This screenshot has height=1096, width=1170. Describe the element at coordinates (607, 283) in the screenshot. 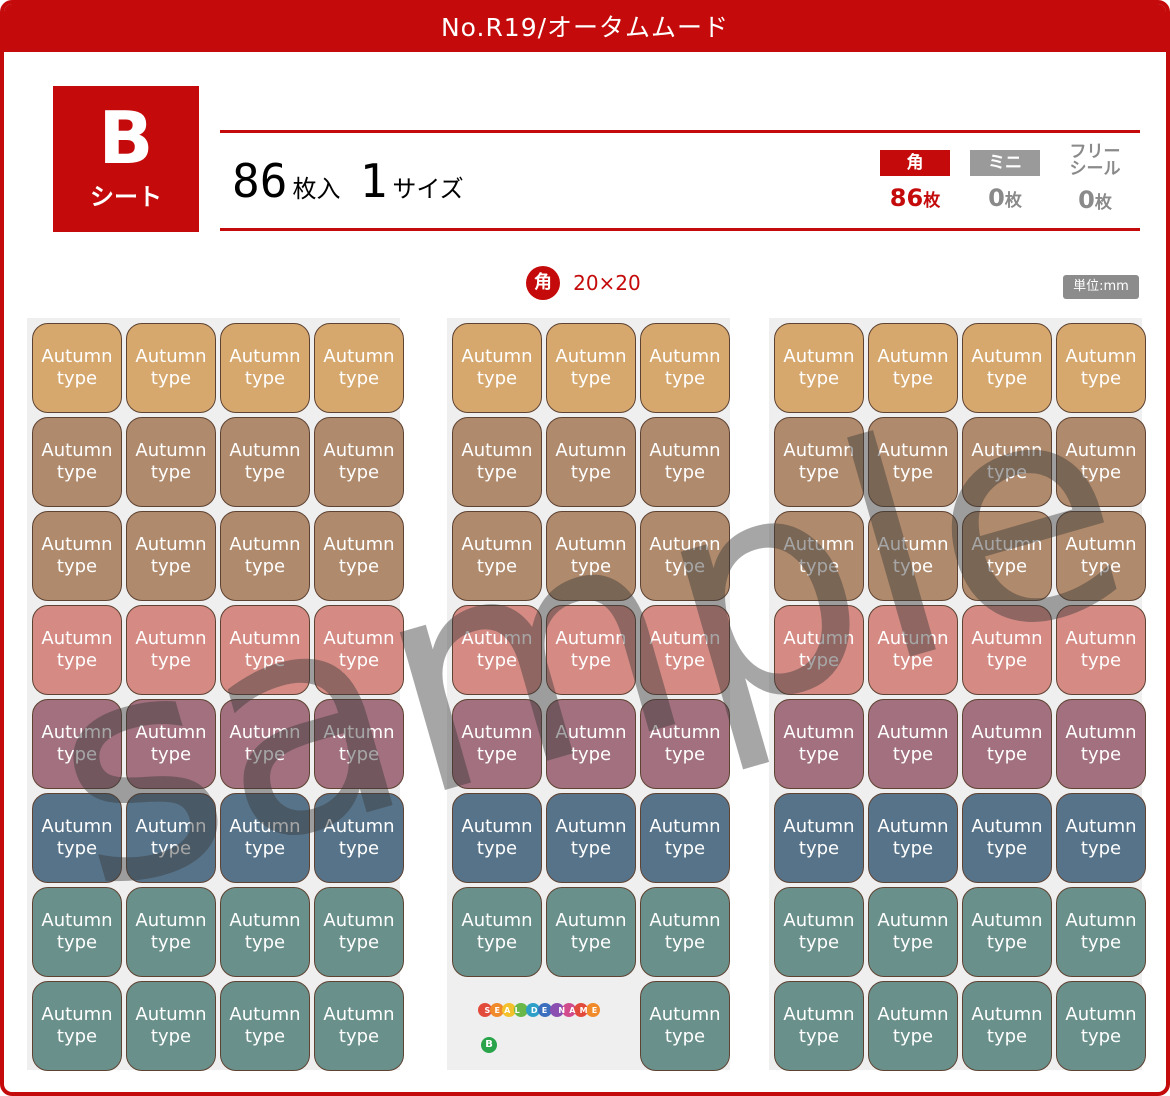

I see `size-text: 20×20` at that location.